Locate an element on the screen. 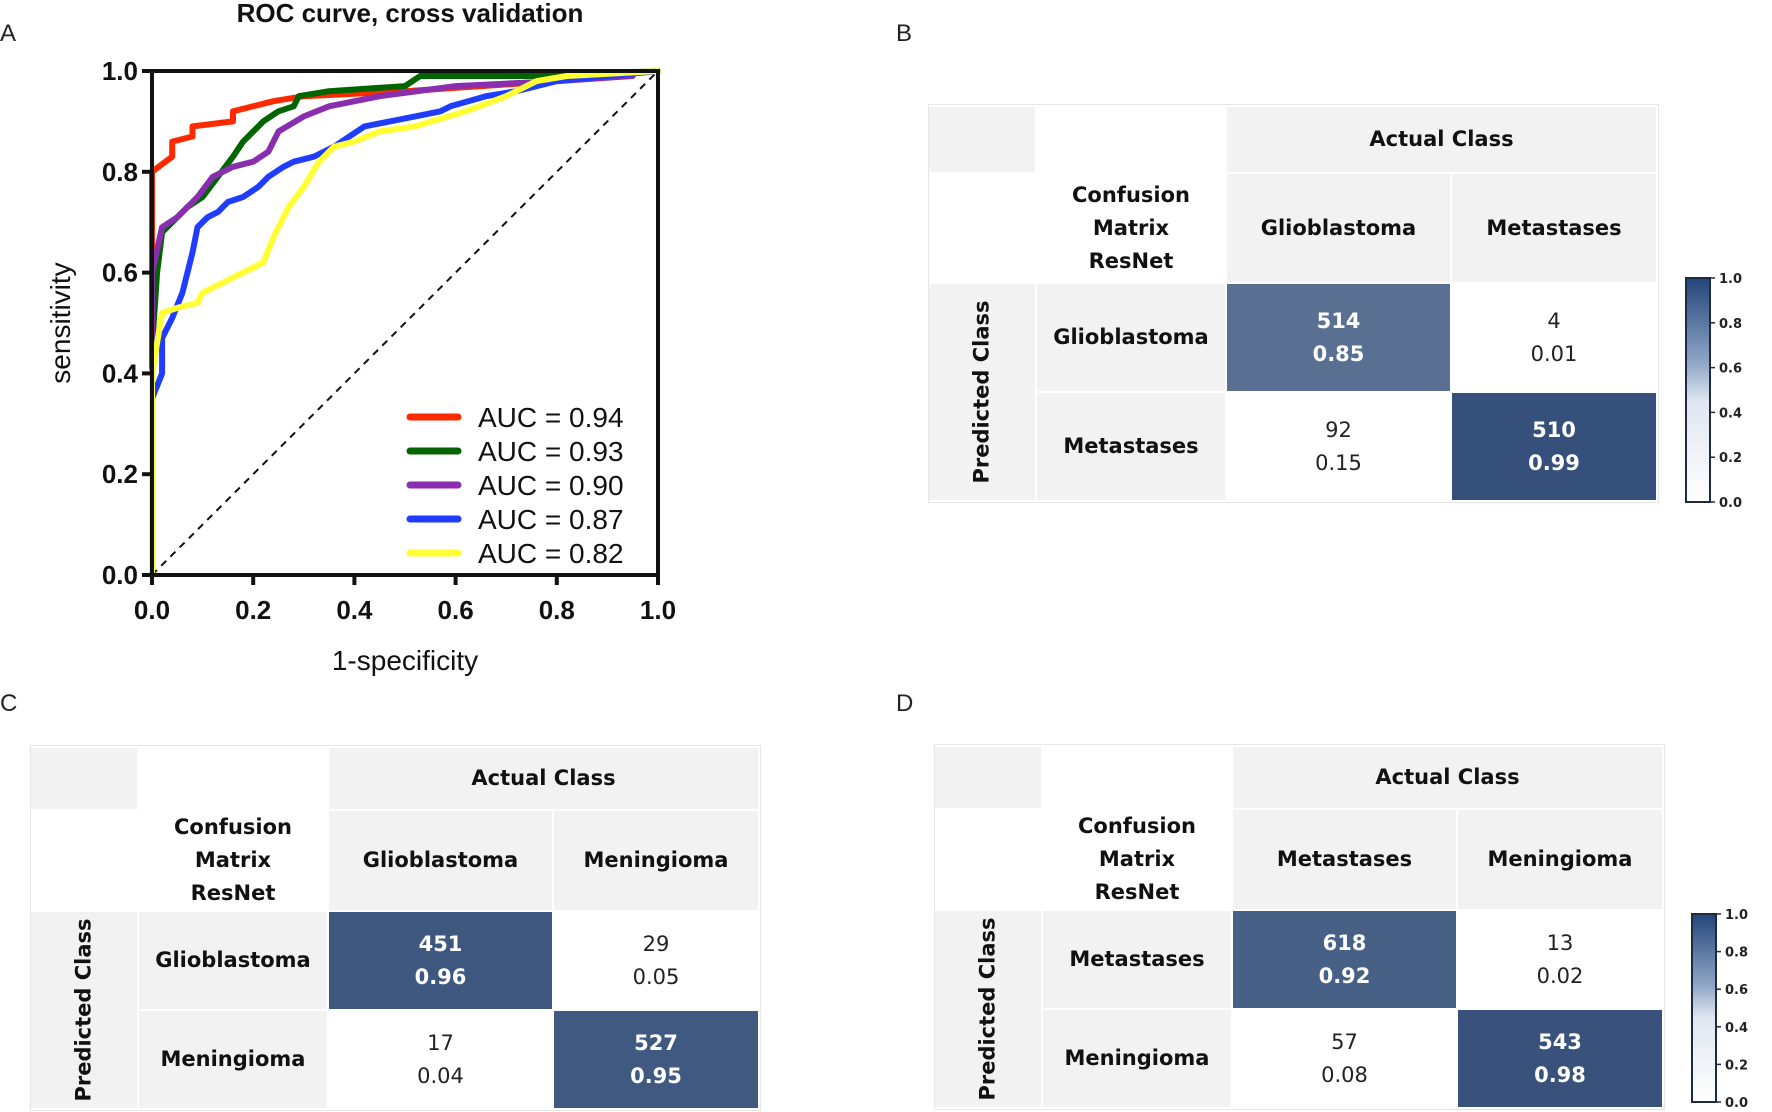 This screenshot has height=1112, width=1772. panel-label-c: C is located at coordinates (9, 703).